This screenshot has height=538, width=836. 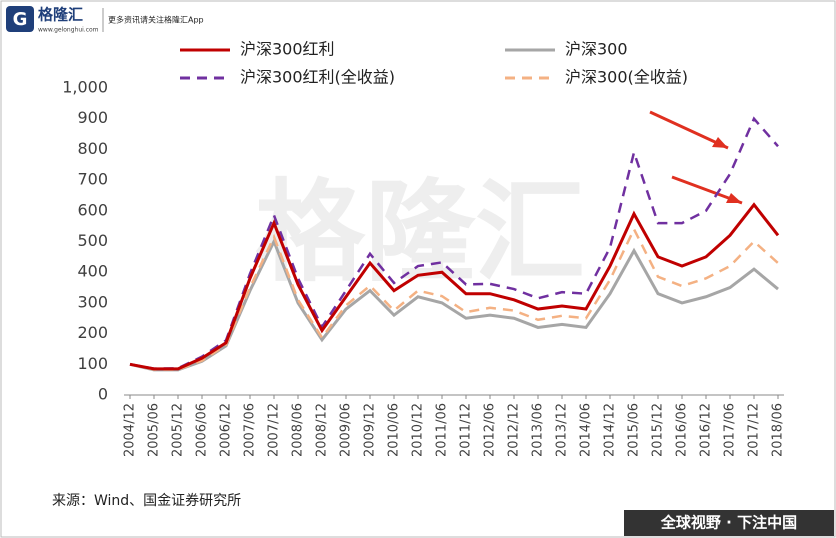 I want to click on legend-label: 沪深300, so click(x=596, y=49).